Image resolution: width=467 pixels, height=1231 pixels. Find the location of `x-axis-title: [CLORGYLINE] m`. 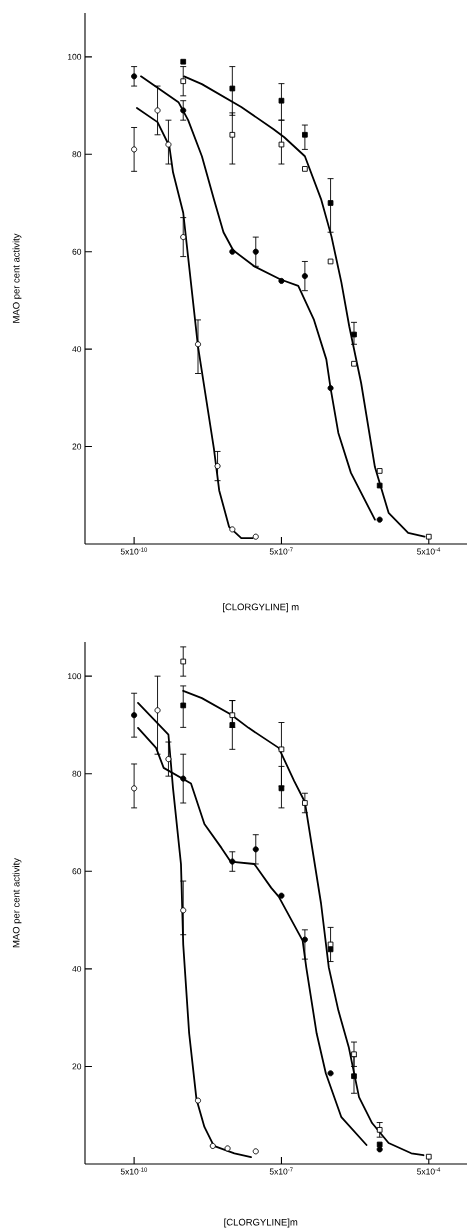

x-axis-title: [CLORGYLINE] m is located at coordinates (261, 608).